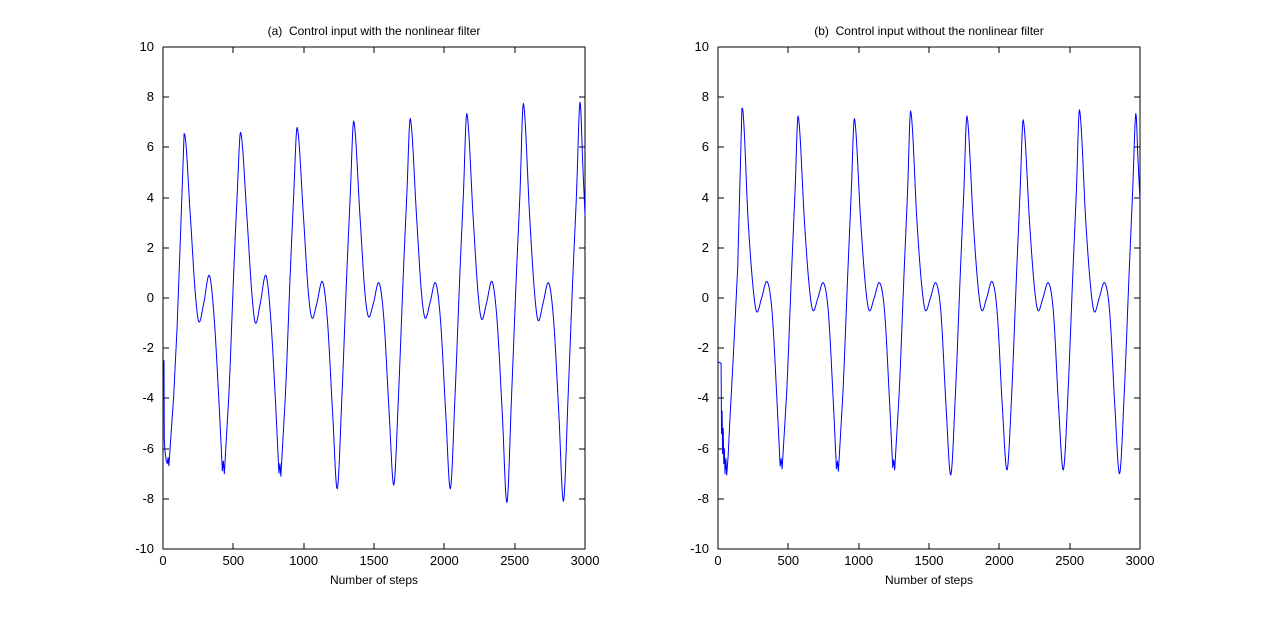 This screenshot has width=1262, height=620. What do you see at coordinates (718, 560) in the screenshot?
I see `subplot-b-x-tick-label: 0` at bounding box center [718, 560].